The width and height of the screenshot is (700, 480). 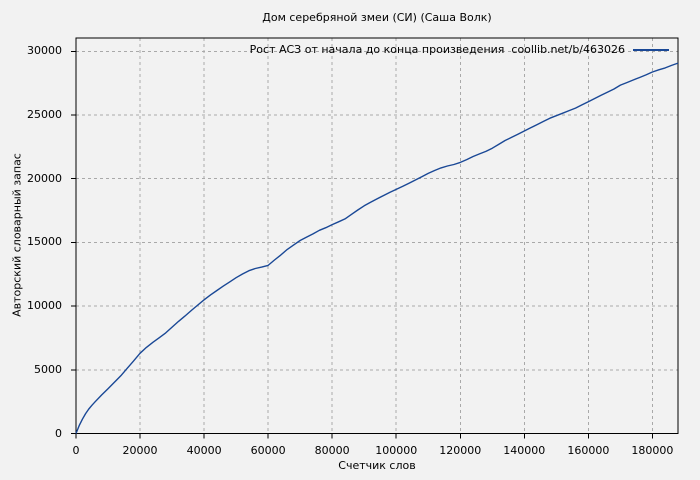 What do you see at coordinates (204, 450) in the screenshot?
I see `x-tick-label: 40000` at bounding box center [204, 450].